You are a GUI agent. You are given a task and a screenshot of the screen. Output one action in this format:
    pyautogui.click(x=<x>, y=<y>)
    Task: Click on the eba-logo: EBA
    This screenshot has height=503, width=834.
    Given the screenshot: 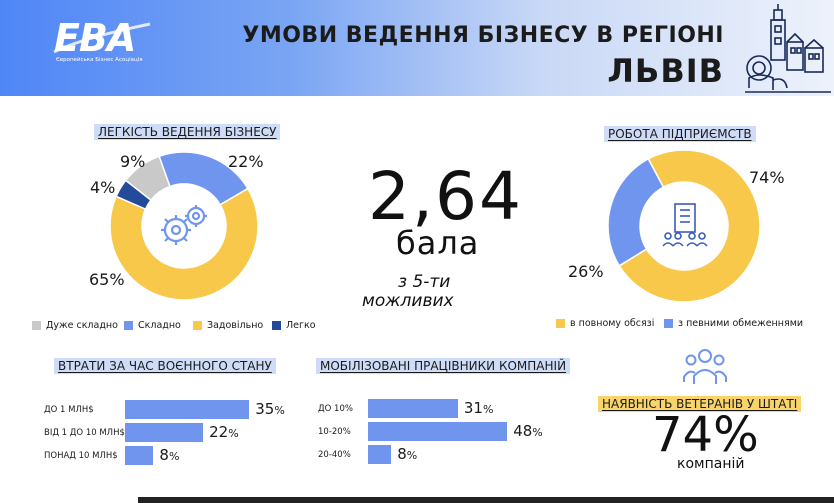 What is the action you would take?
    pyautogui.click(x=95, y=38)
    